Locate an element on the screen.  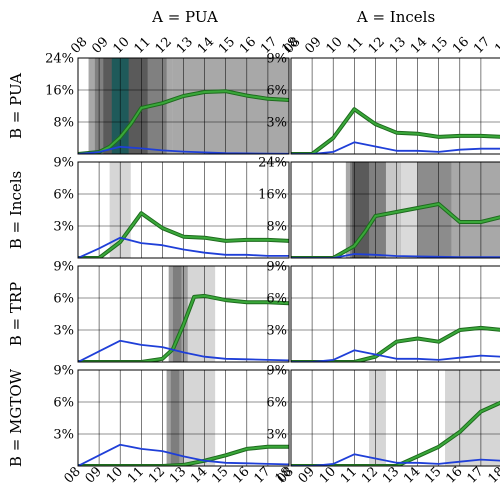
x-tick-label-top: 11 is located at coordinates (143, 46).